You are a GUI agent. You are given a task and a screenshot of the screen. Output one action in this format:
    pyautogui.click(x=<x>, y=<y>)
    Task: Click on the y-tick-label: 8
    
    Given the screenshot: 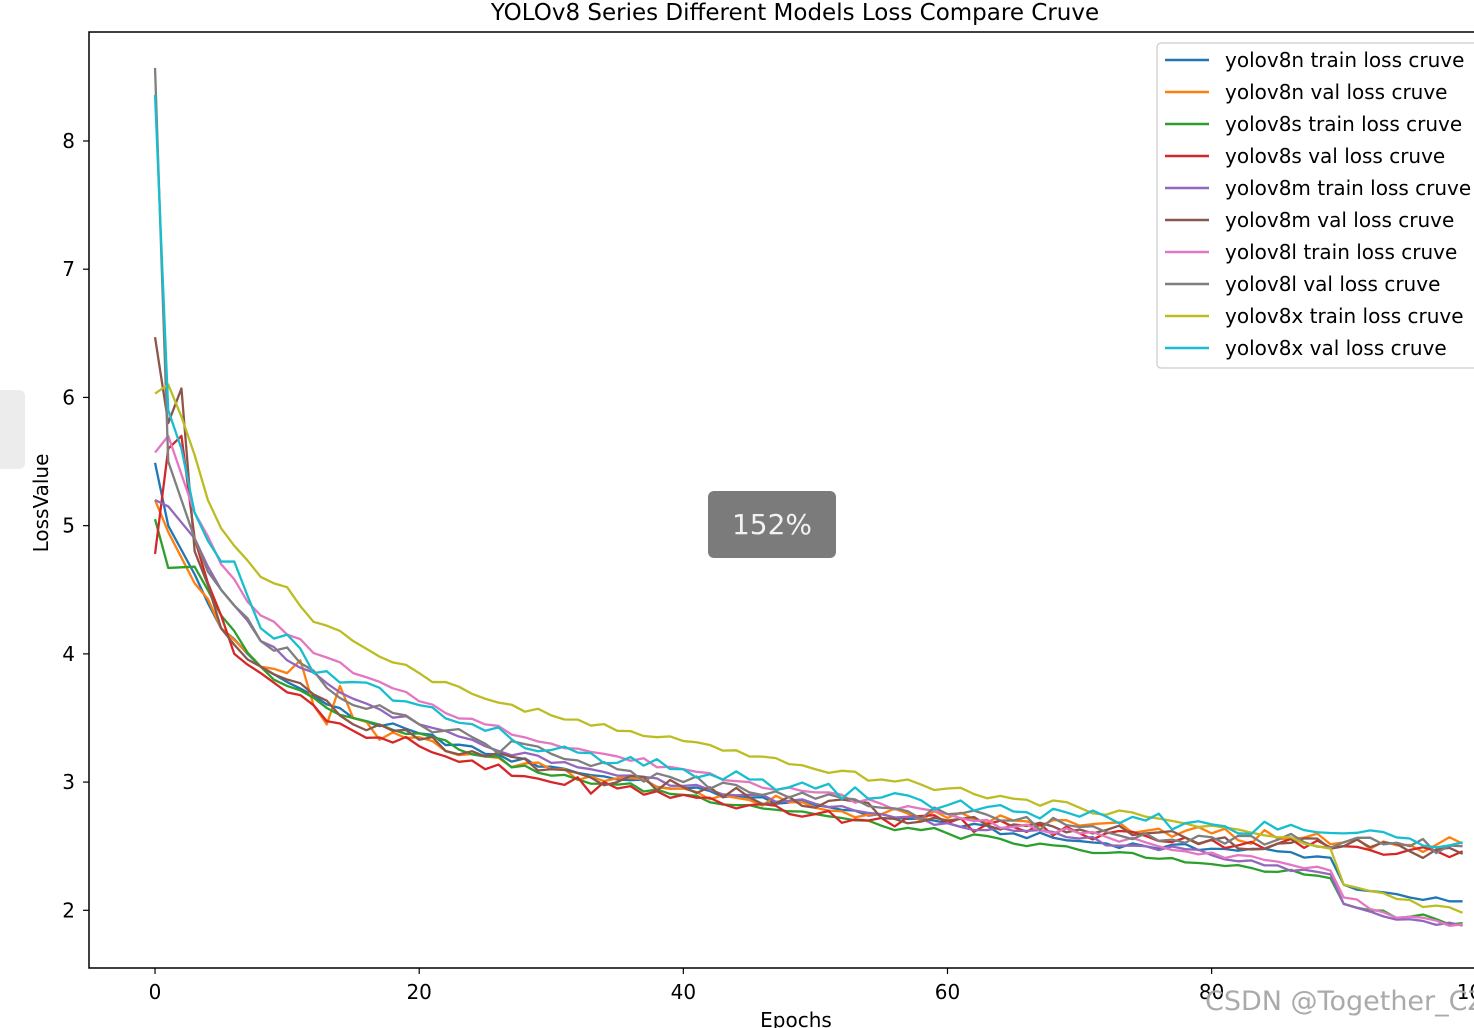 What is the action you would take?
    pyautogui.click(x=68, y=141)
    